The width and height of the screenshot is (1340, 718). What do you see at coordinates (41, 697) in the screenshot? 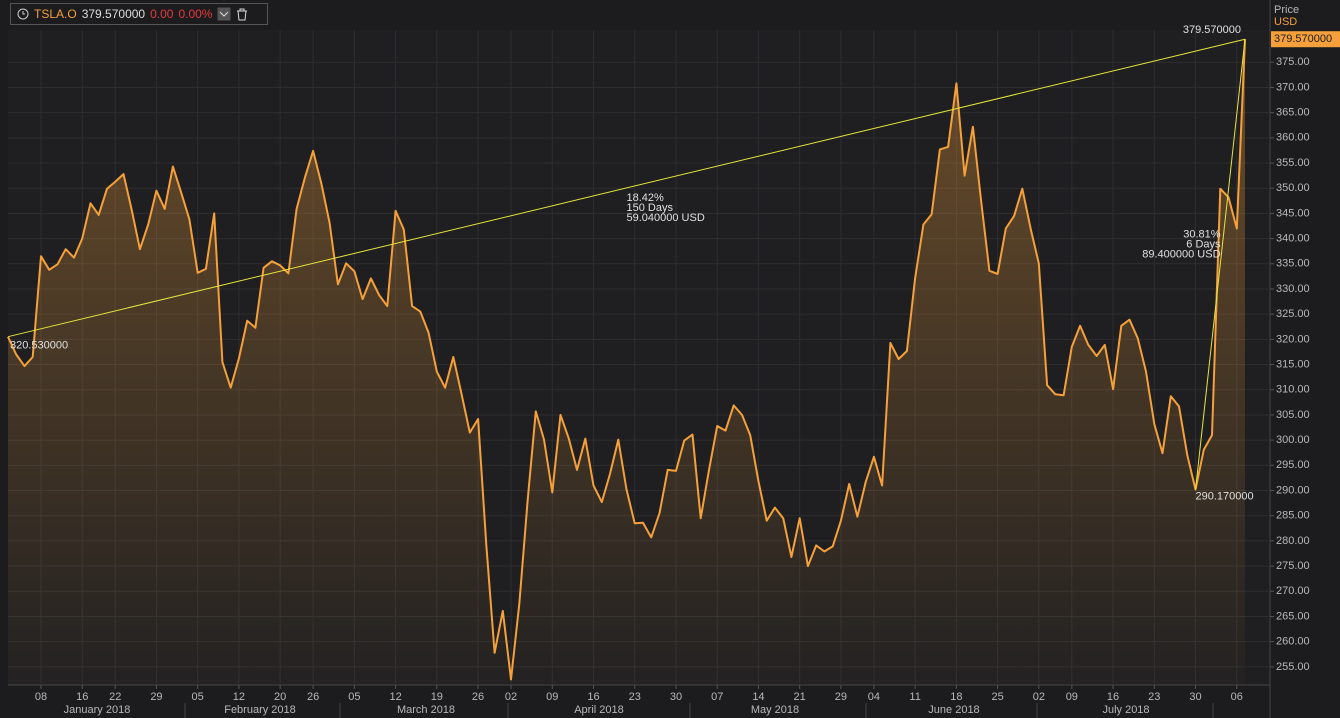
I see `x-tick-label: 08` at bounding box center [41, 697].